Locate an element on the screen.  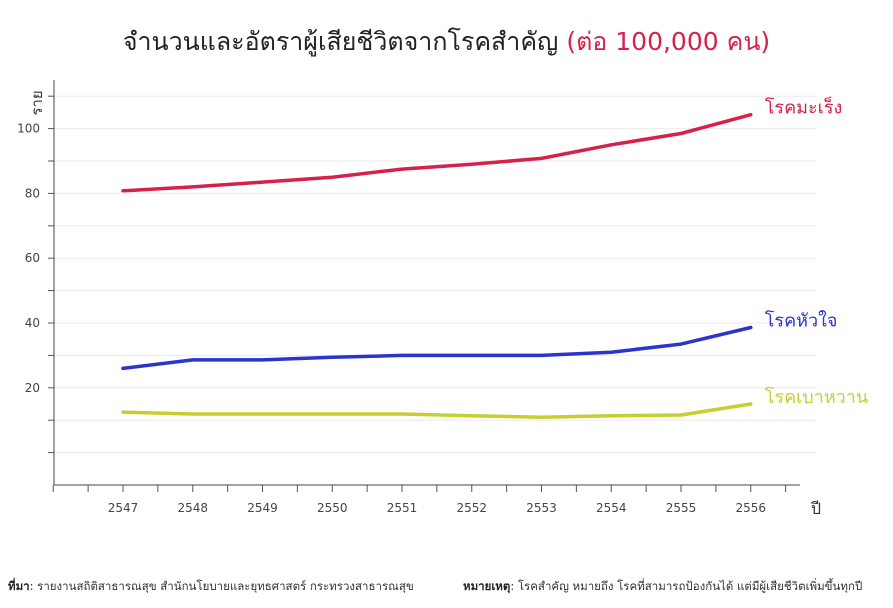
x-tick-label: 2551 is located at coordinates (402, 508).